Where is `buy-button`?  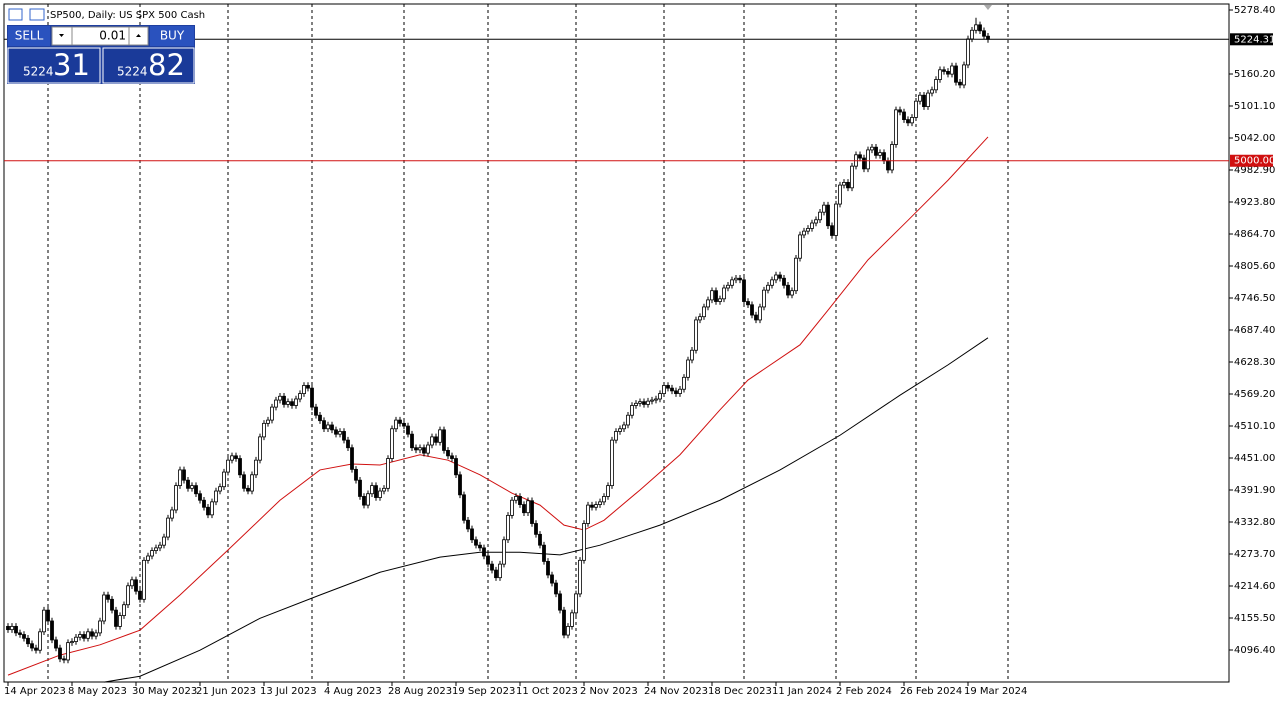 buy-button is located at coordinates (172, 36).